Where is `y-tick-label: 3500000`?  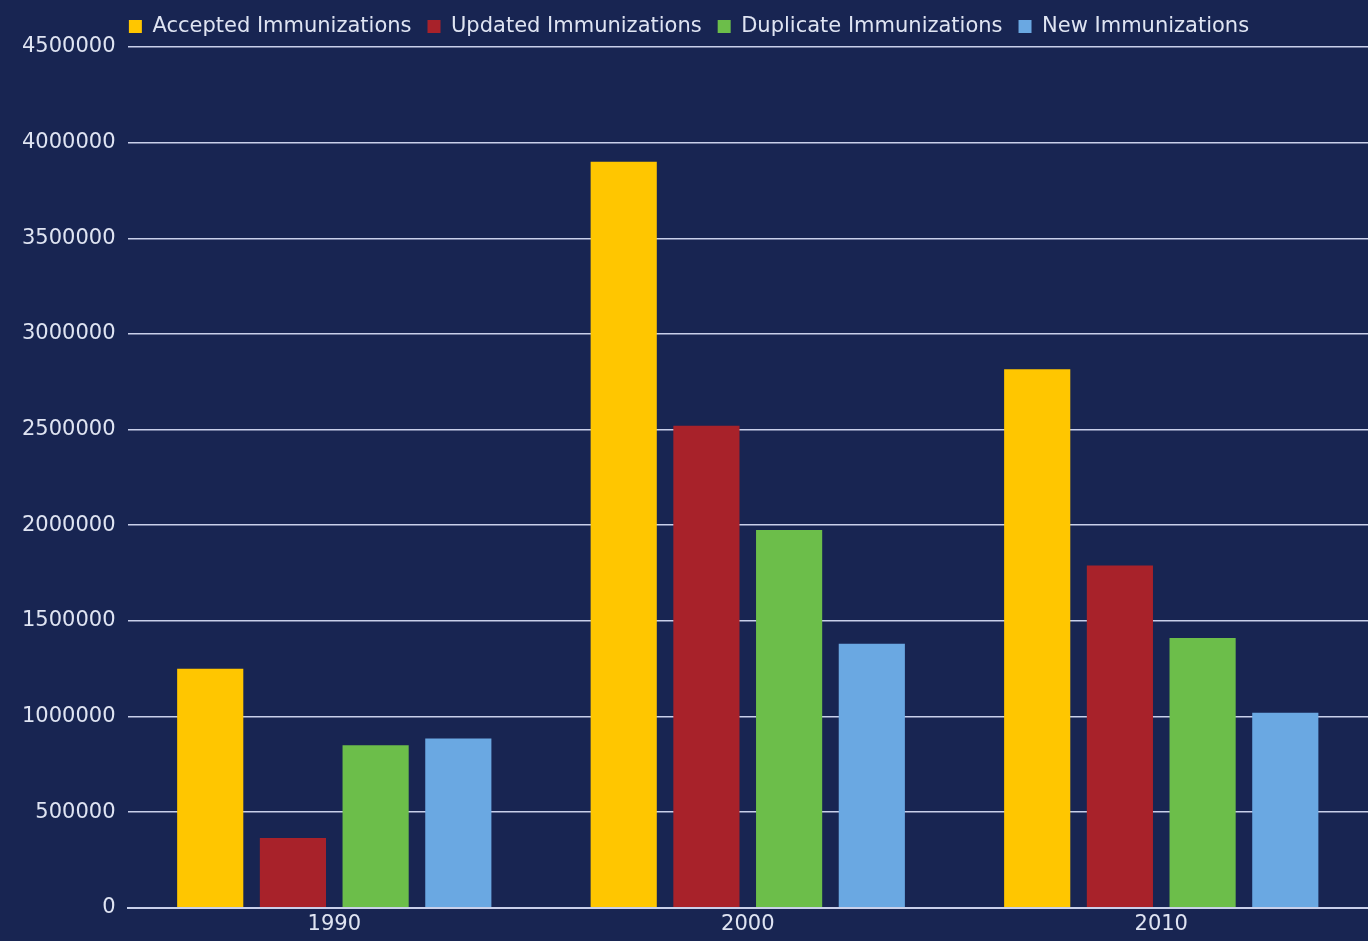
y-tick-label: 3500000 is located at coordinates (68, 236).